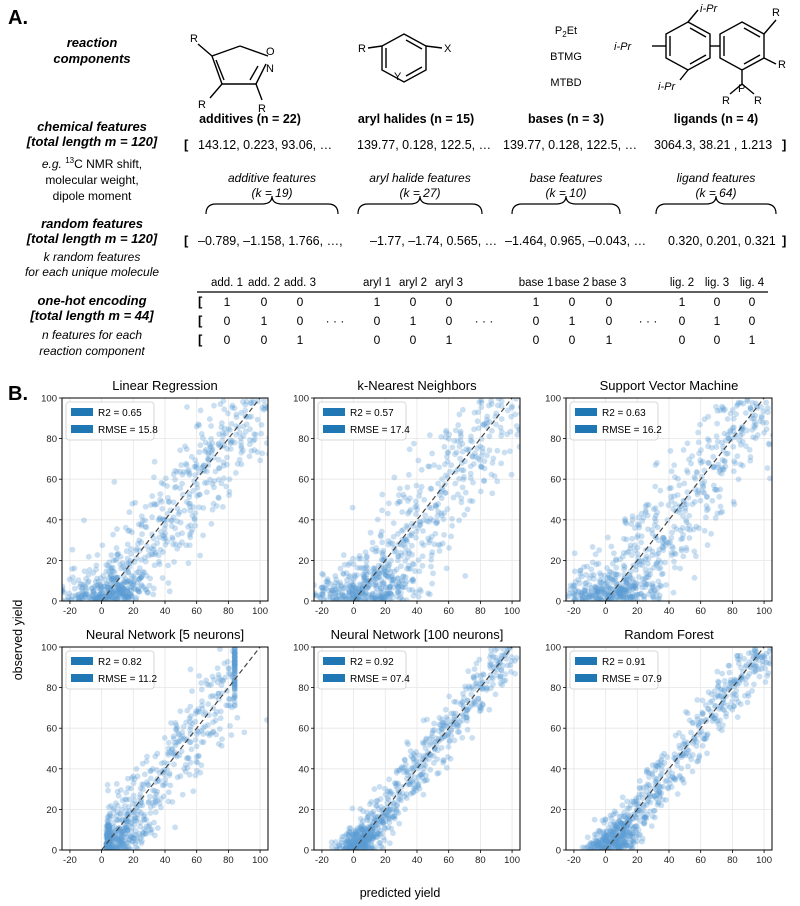  What do you see at coordinates (227, 321) in the screenshot?
I see `onehot-cell: 0` at bounding box center [227, 321].